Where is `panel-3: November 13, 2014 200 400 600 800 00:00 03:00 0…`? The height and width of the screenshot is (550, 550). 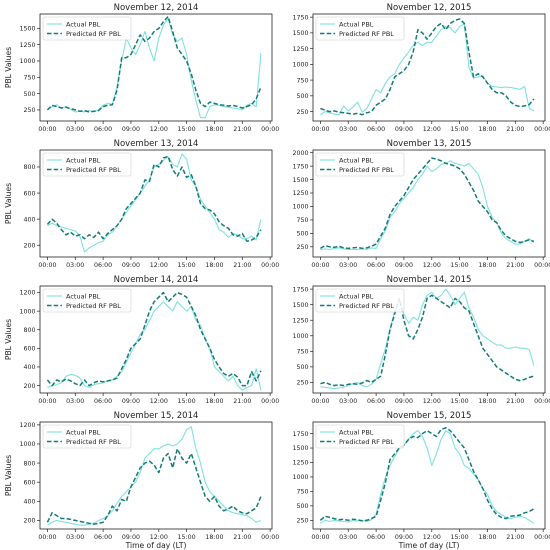 panel-3: November 13, 2014 200 400 600 800 00:00 03:00 0… is located at coordinates (141, 204).